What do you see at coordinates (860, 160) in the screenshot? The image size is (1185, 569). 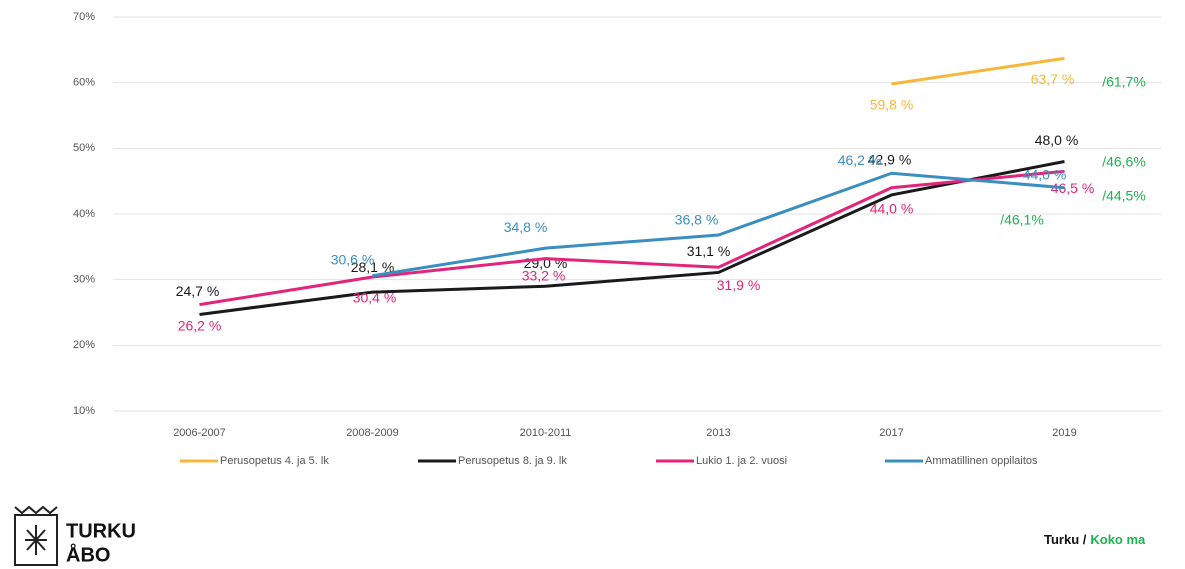 I see `value-label: 46,2 %` at bounding box center [860, 160].